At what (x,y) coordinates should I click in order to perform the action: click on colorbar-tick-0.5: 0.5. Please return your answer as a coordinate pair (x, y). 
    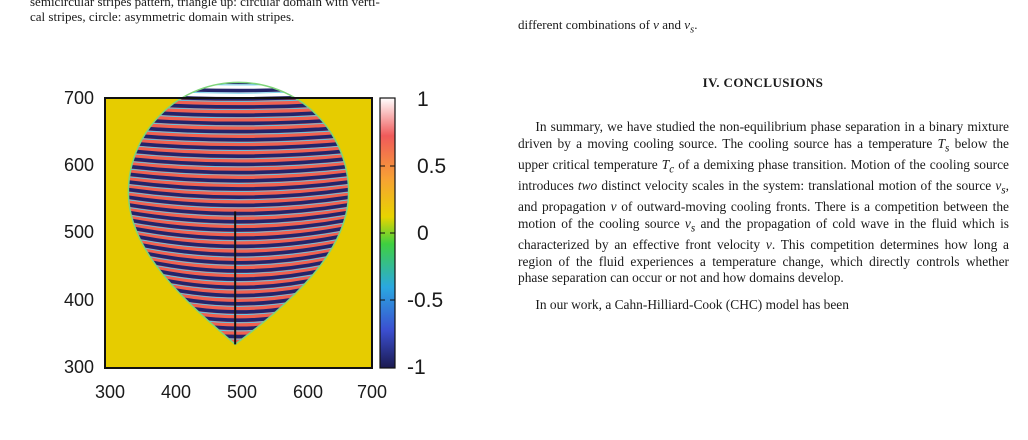
    Looking at the image, I should click on (431, 166).